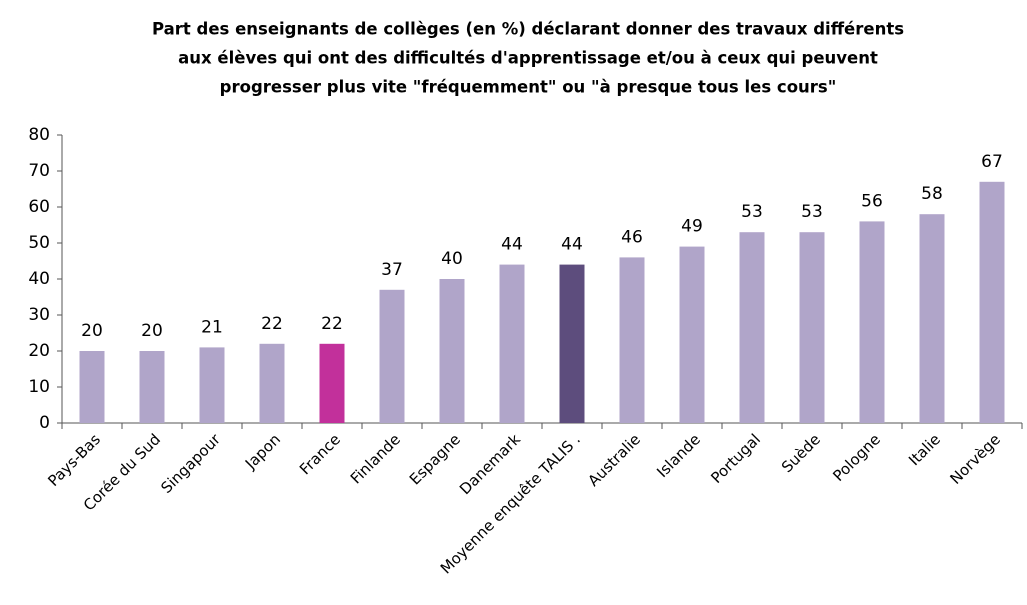 This screenshot has width=1027, height=605. I want to click on x-tick-label: Australie, so click(614, 460).